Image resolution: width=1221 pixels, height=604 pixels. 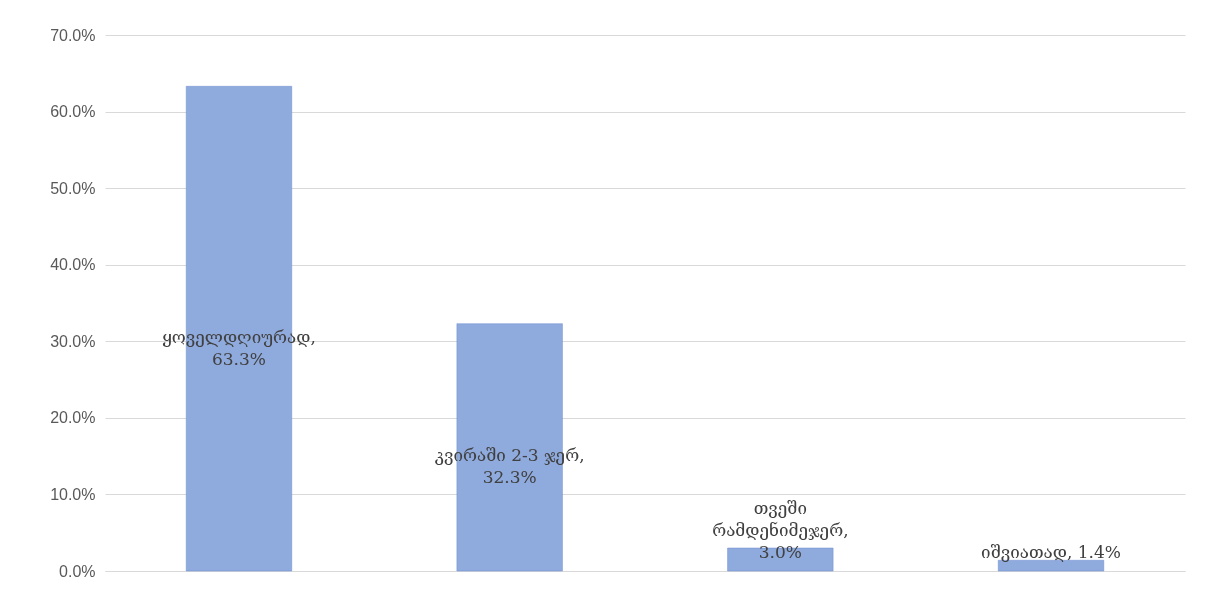 I want to click on y-tick-label: 60.0%, so click(x=73, y=112).